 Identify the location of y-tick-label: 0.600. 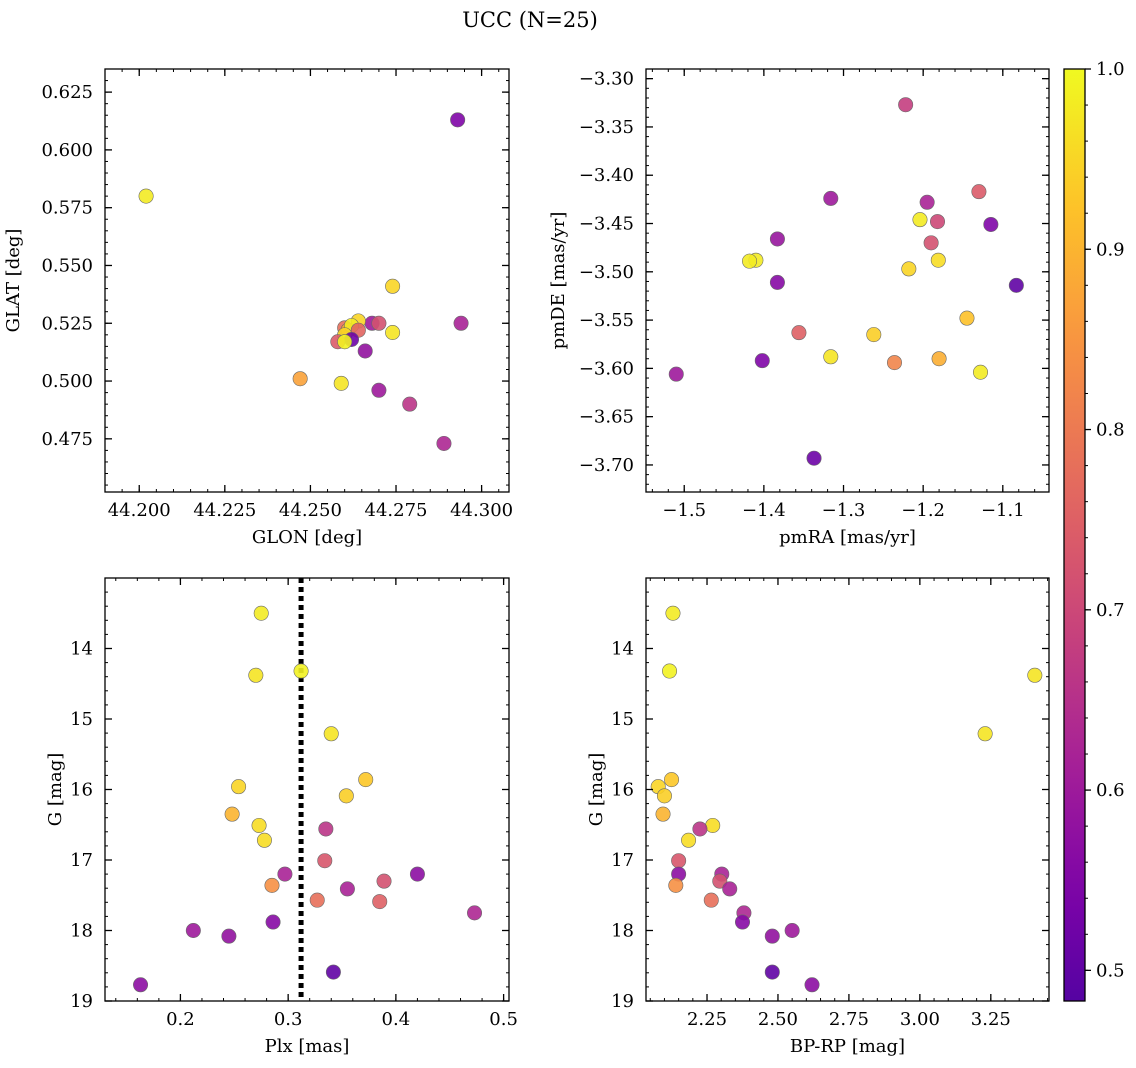
(67, 150).